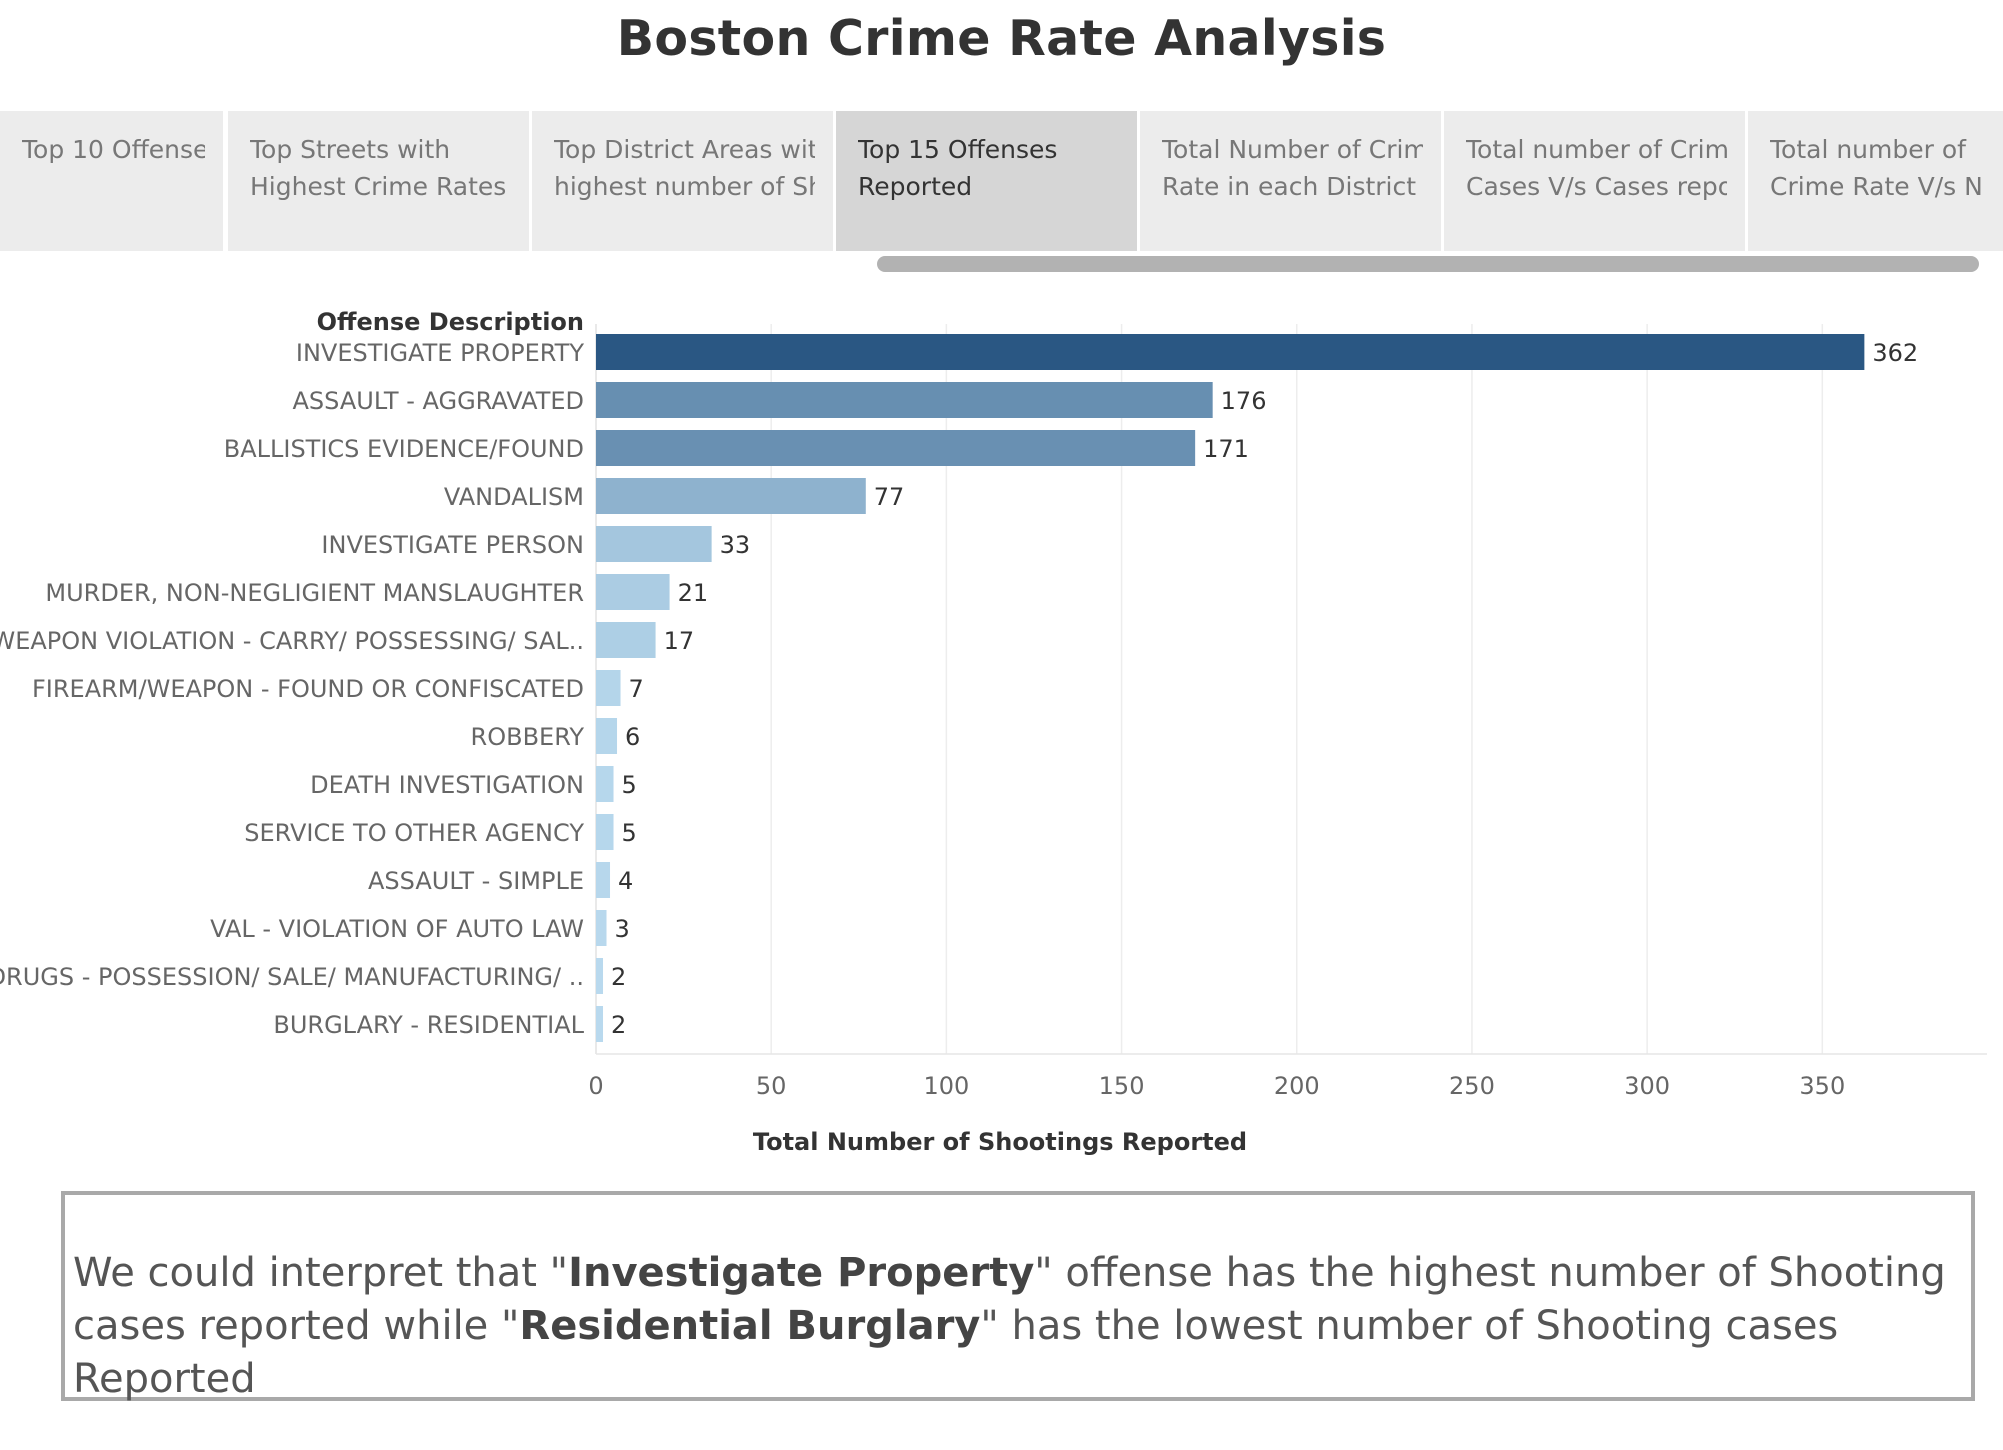 This screenshot has height=1450, width=2003. I want to click on data-label: 362, so click(1895, 353).